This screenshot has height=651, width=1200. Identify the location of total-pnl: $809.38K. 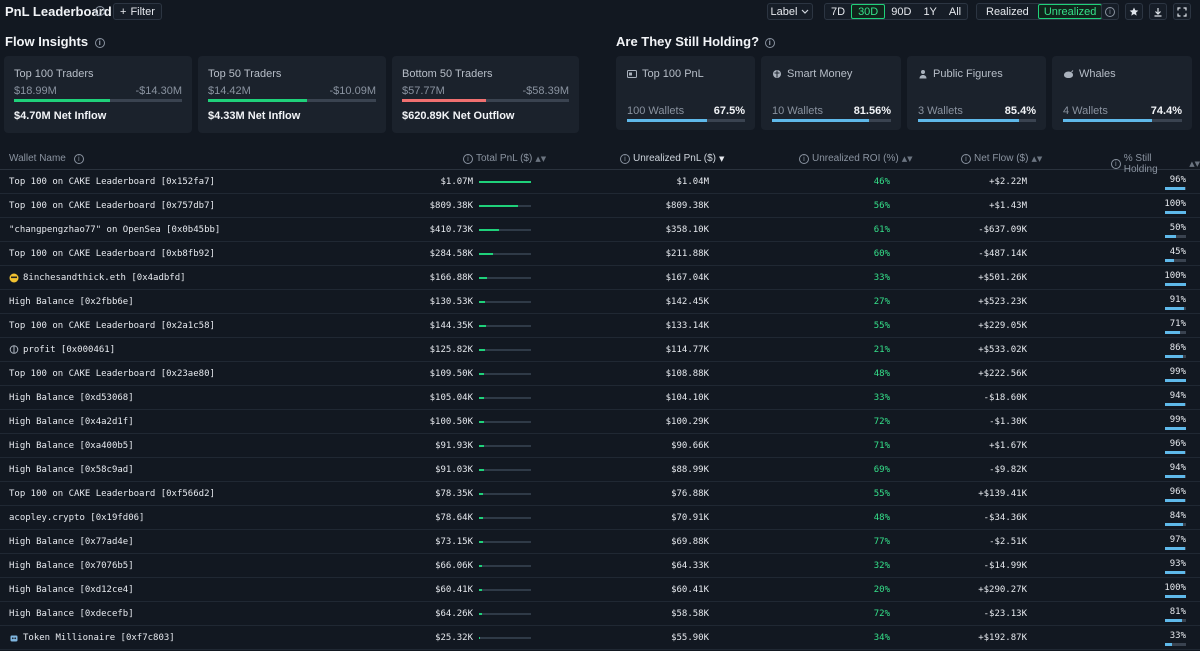
(451, 206).